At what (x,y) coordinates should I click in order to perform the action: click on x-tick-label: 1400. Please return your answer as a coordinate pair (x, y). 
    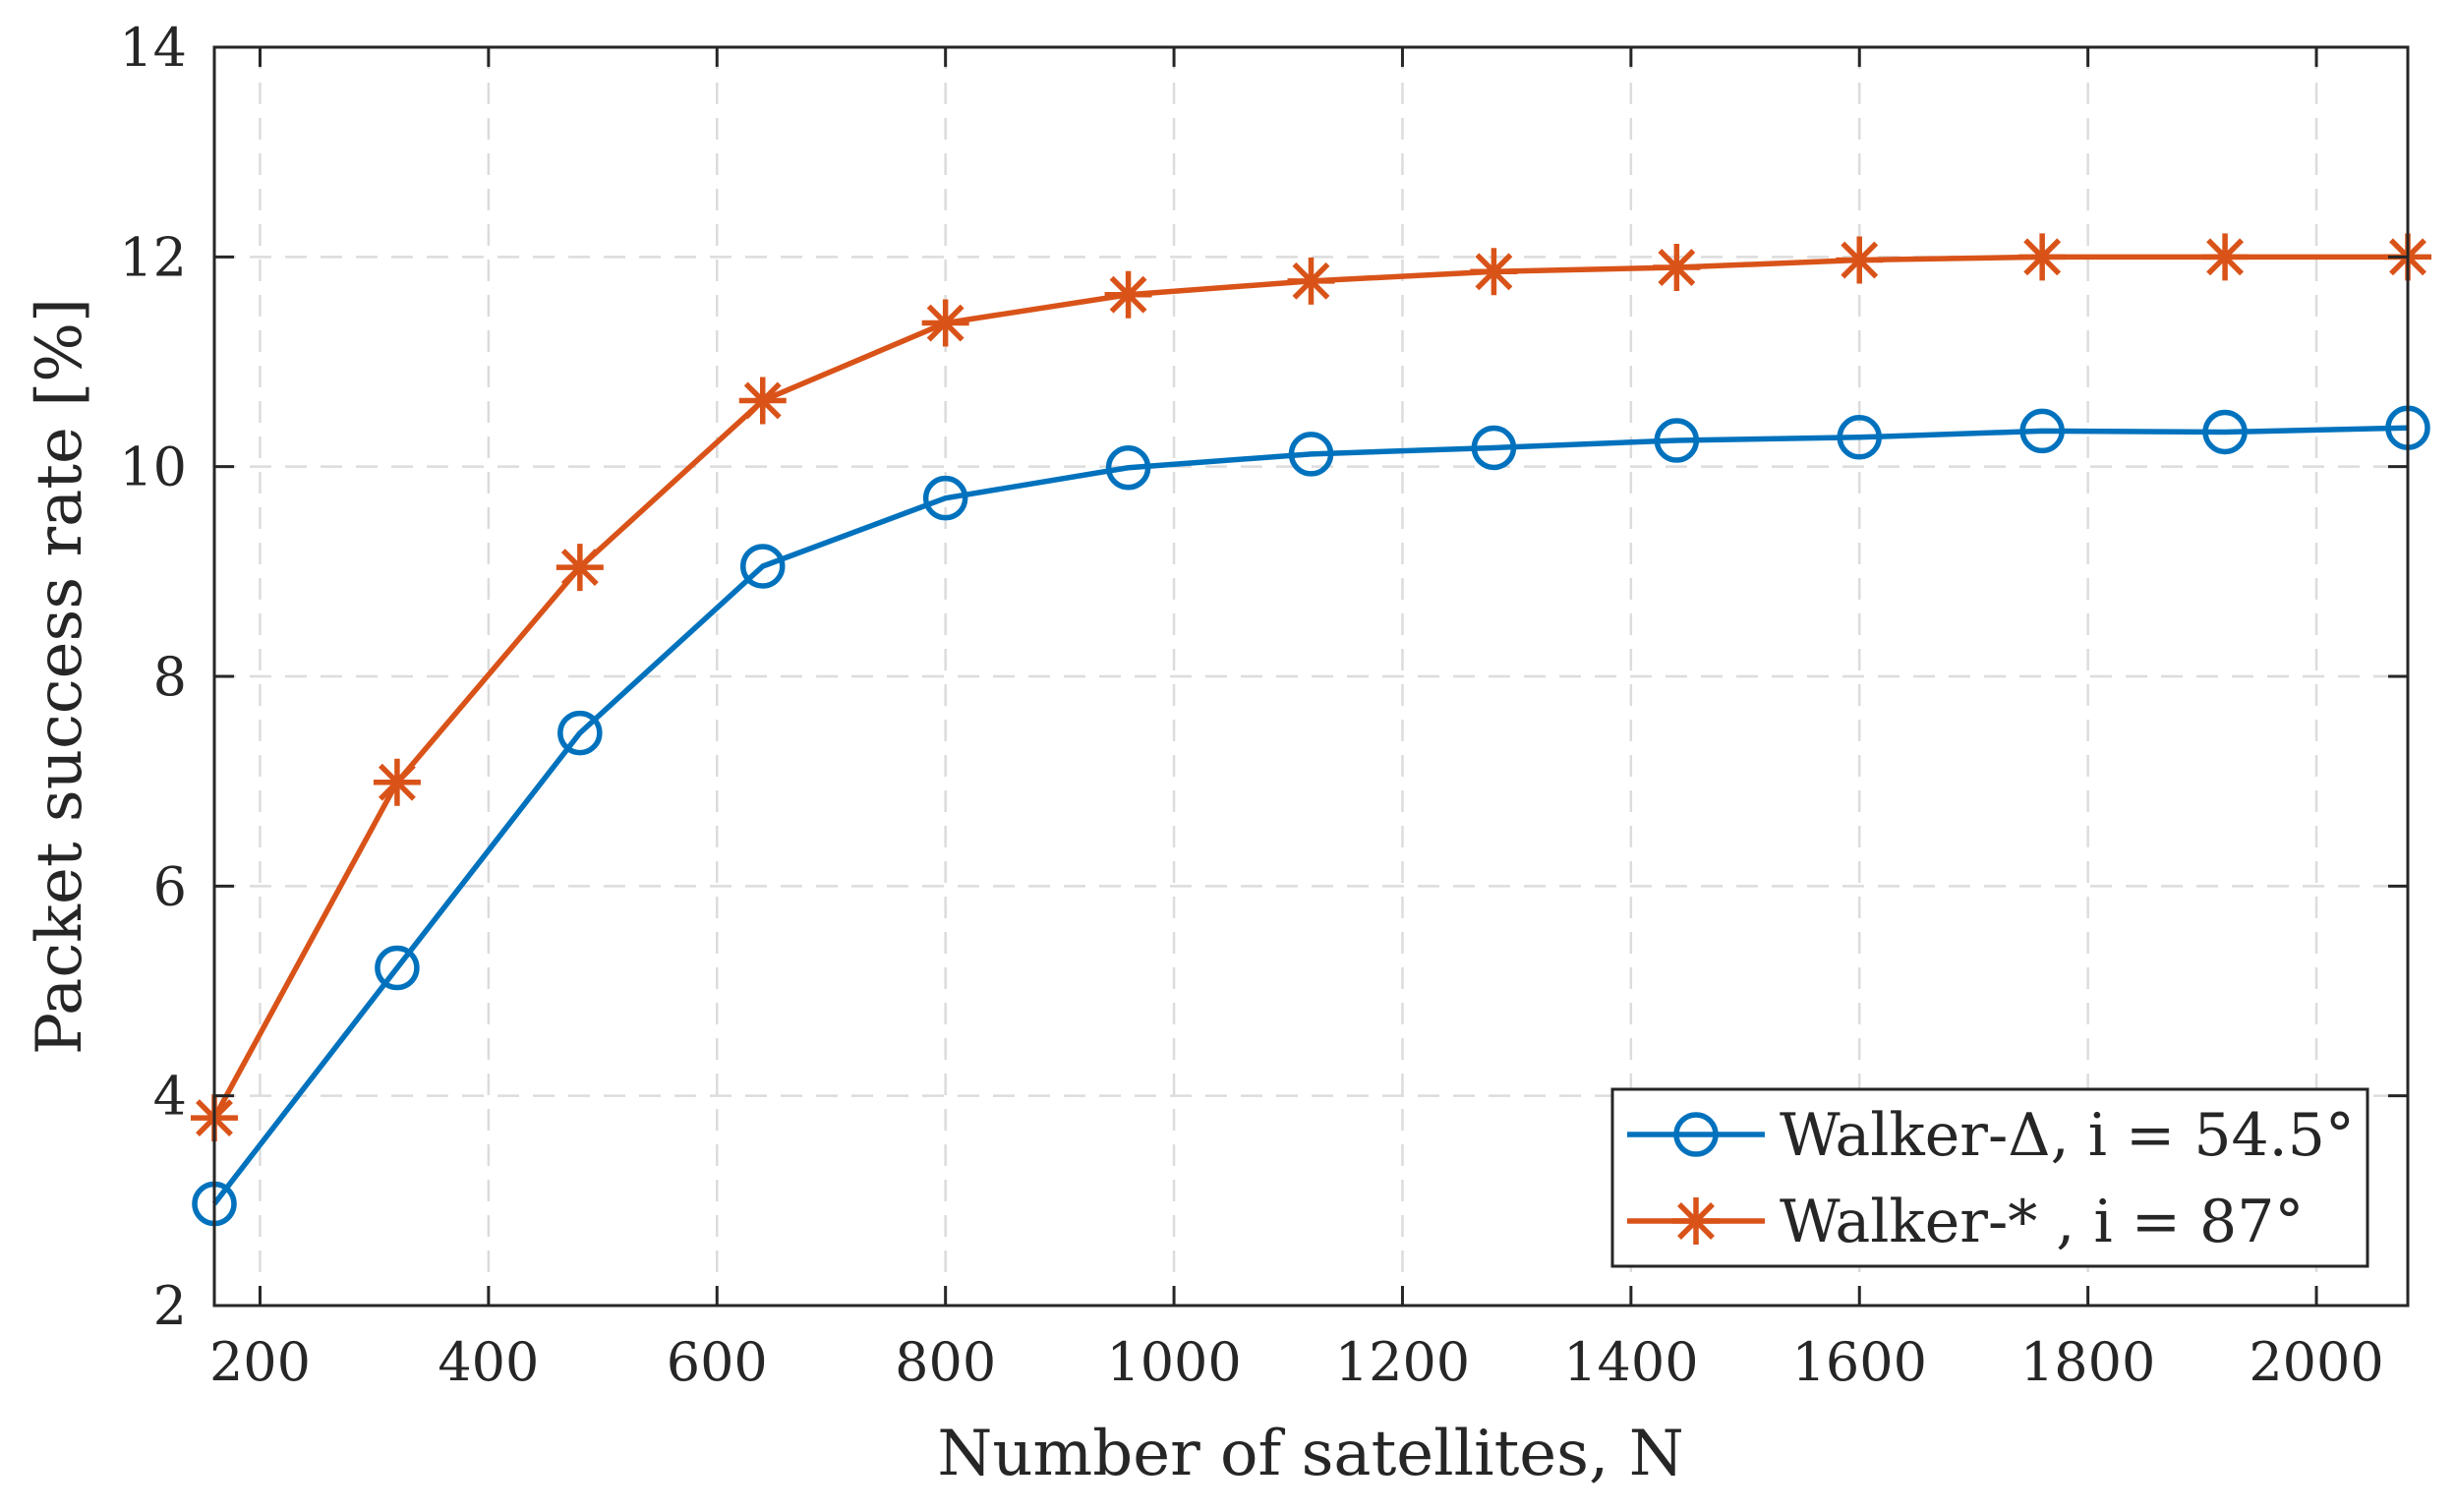
    Looking at the image, I should click on (1630, 1362).